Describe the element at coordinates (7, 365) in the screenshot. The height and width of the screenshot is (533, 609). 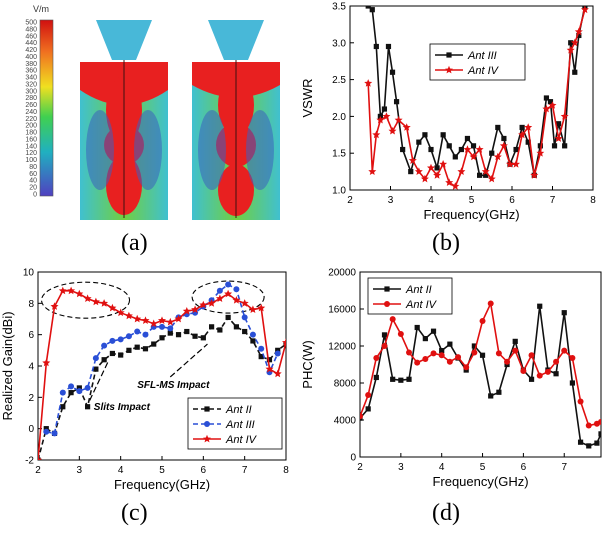
I see `y-axis-label: Realized Gain(dBi)` at that location.